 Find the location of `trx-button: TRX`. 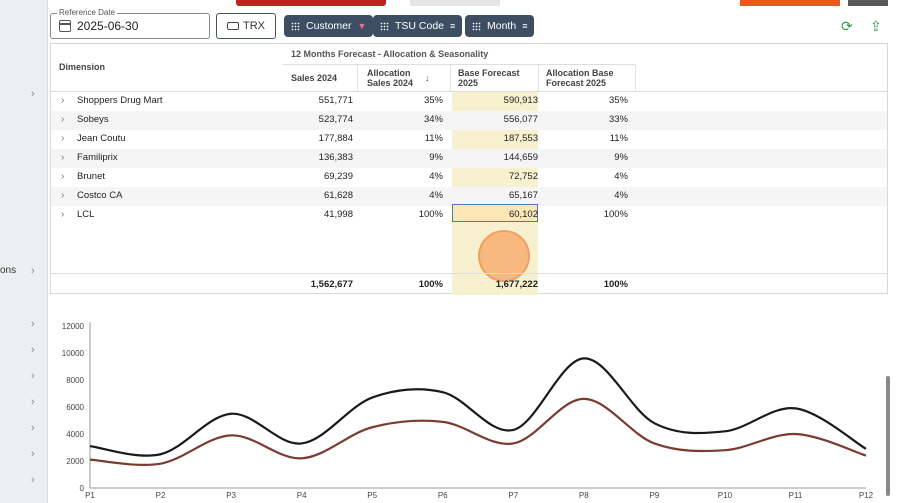

trx-button: TRX is located at coordinates (246, 26).